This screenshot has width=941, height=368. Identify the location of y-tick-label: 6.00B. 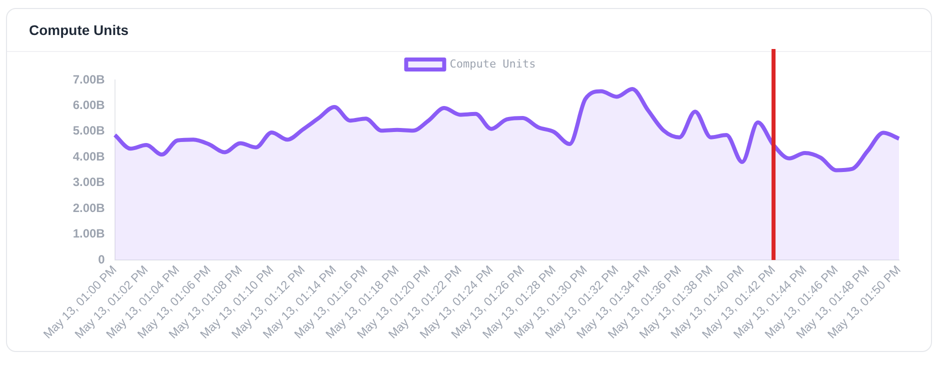
(89, 105).